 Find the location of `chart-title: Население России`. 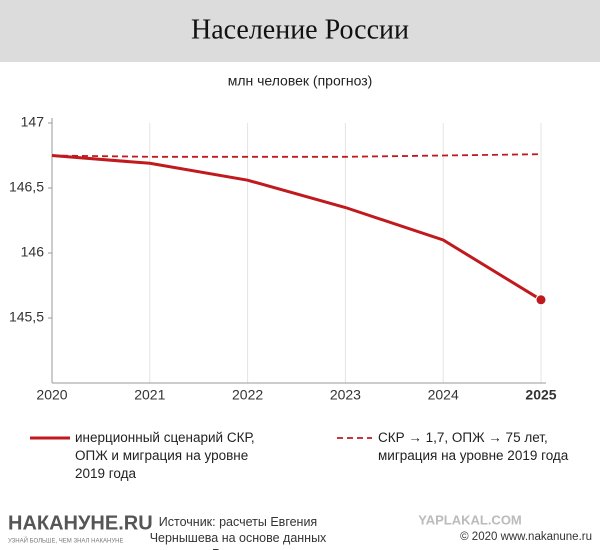

chart-title: Население России is located at coordinates (300, 29).